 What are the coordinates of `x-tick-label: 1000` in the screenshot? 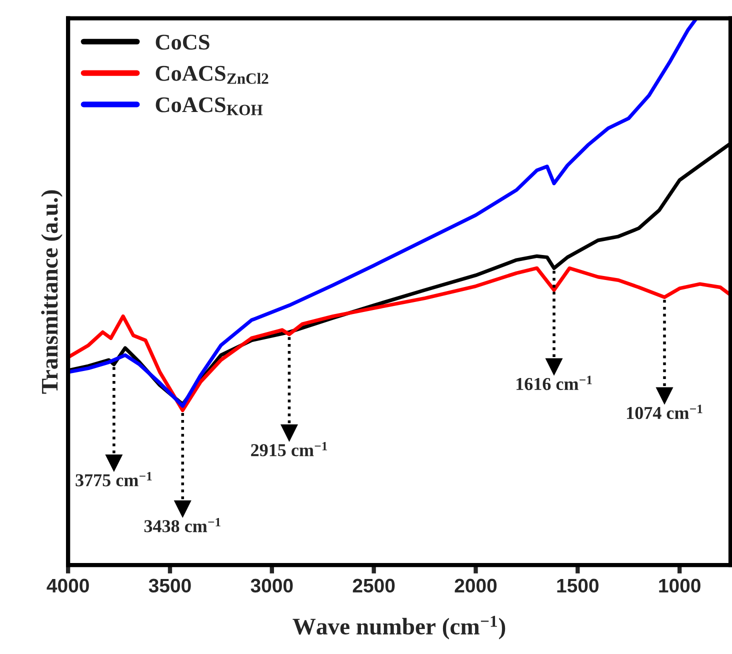 It's located at (679, 585).